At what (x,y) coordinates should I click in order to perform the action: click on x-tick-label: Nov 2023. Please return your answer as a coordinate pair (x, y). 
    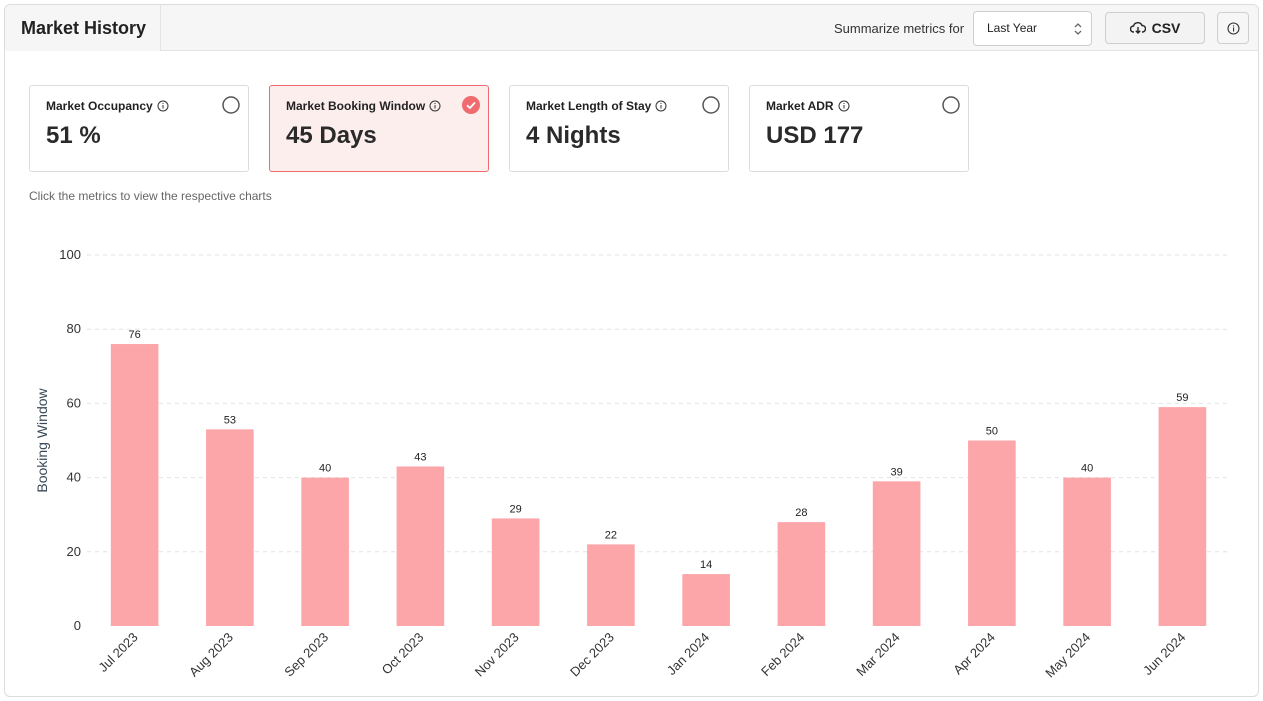
    Looking at the image, I should click on (497, 655).